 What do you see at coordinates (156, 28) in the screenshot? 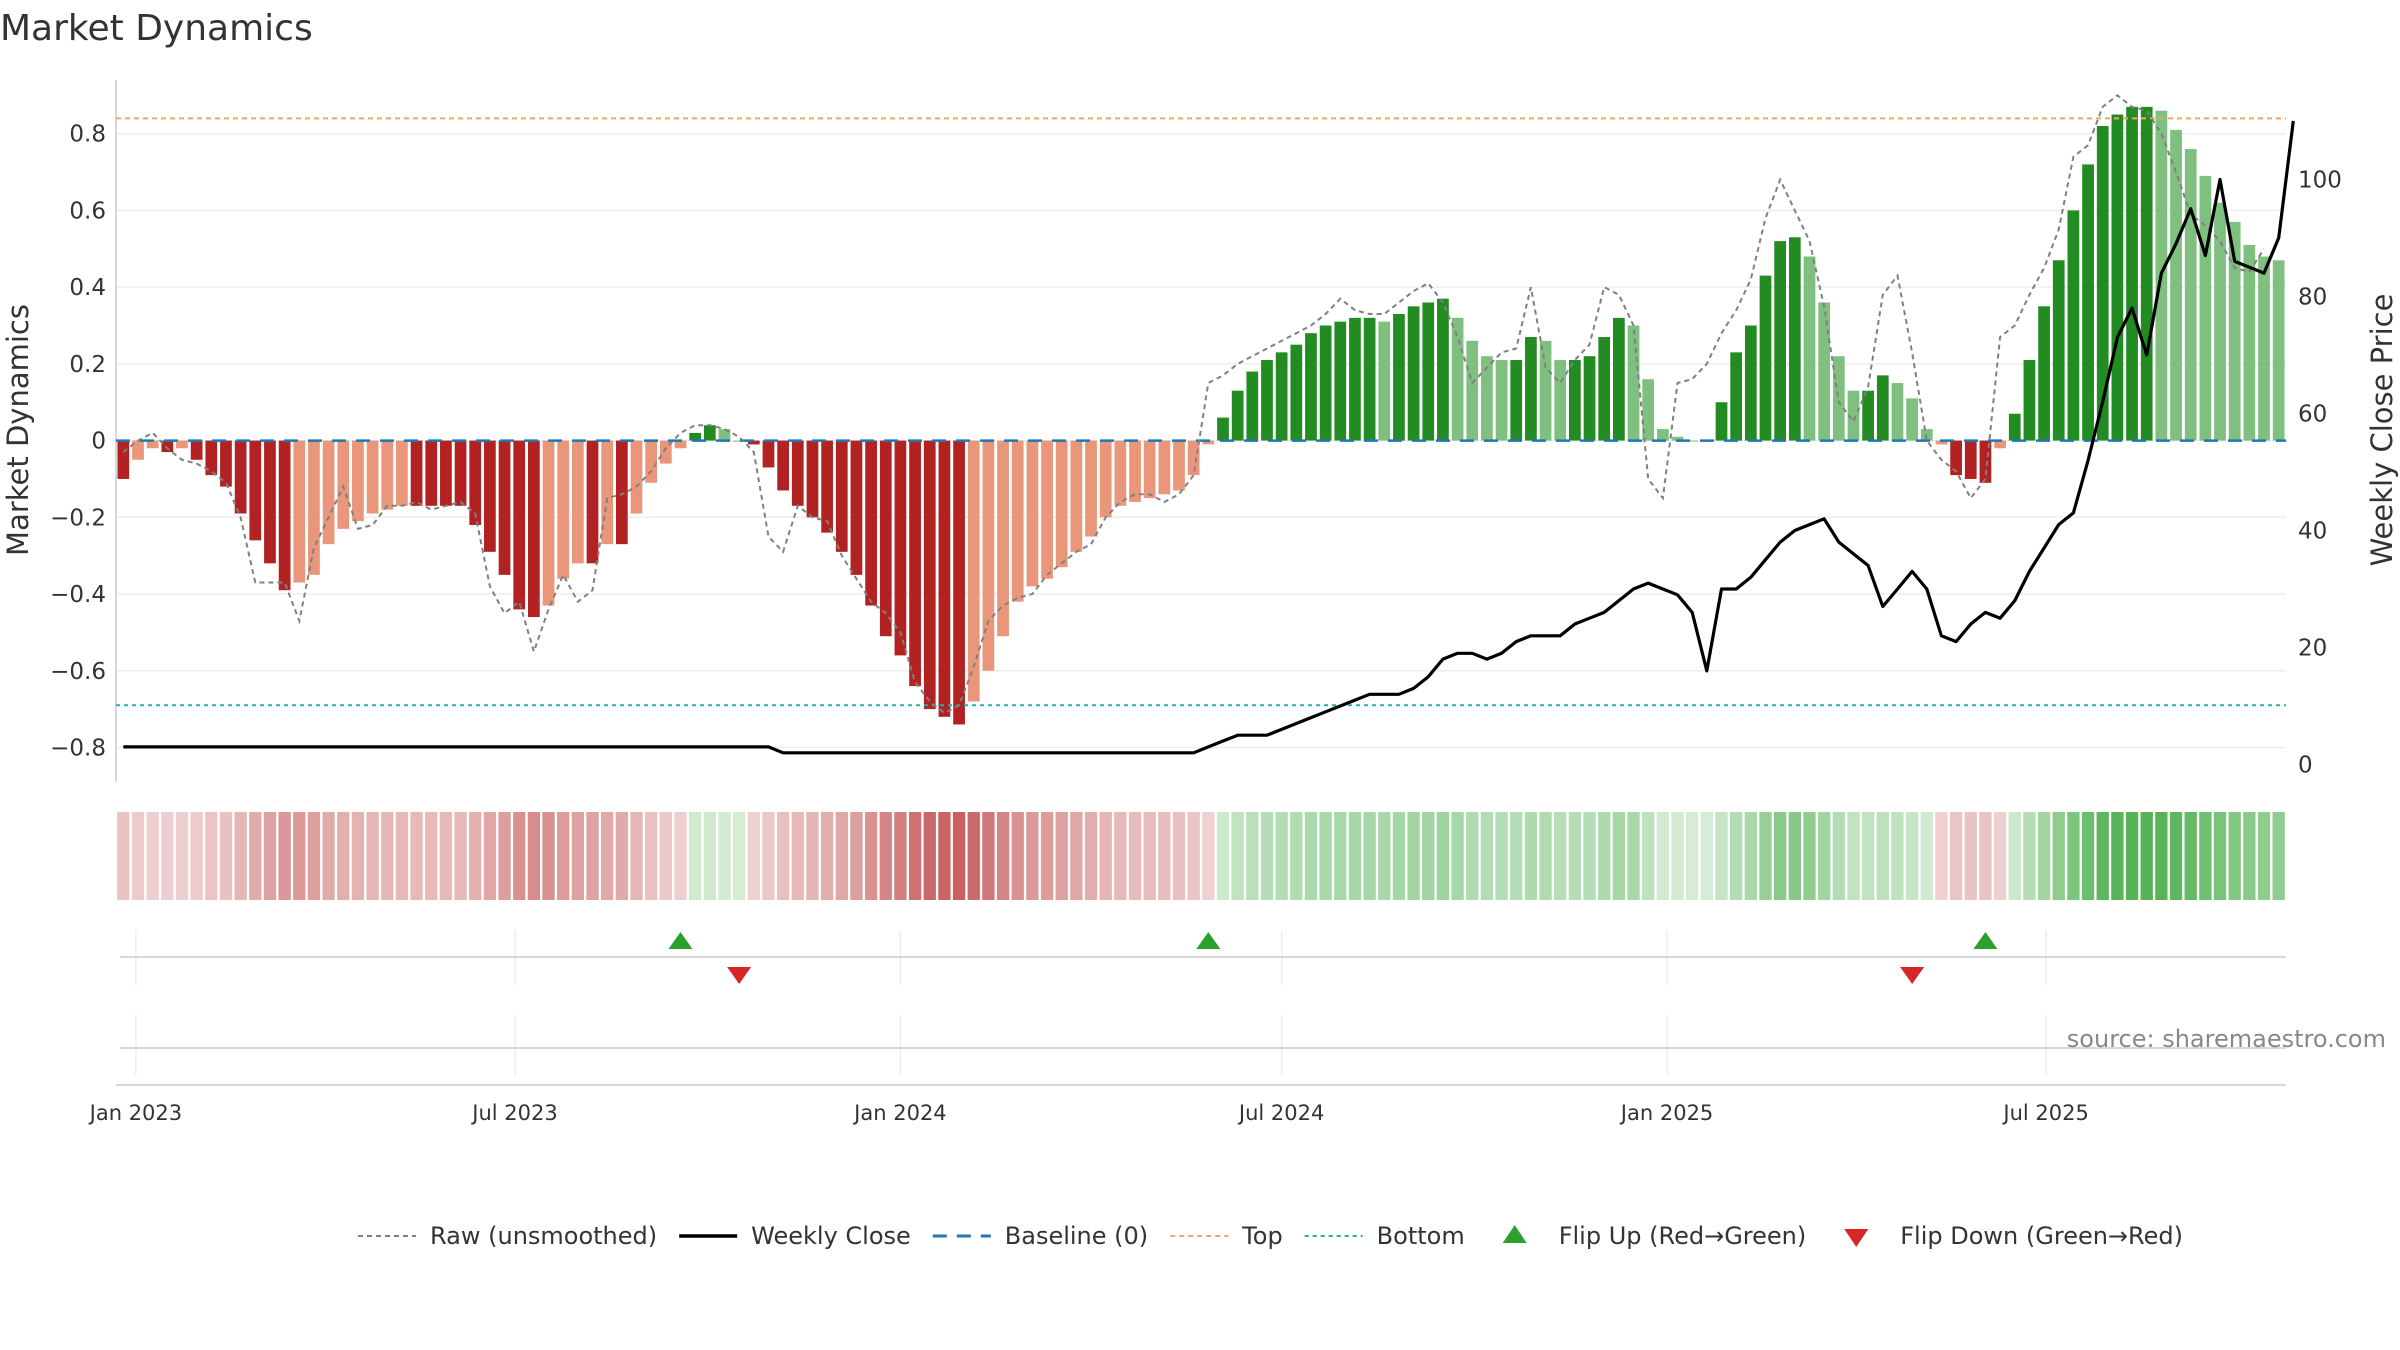
I see `chart-title: Market Dynamics` at bounding box center [156, 28].